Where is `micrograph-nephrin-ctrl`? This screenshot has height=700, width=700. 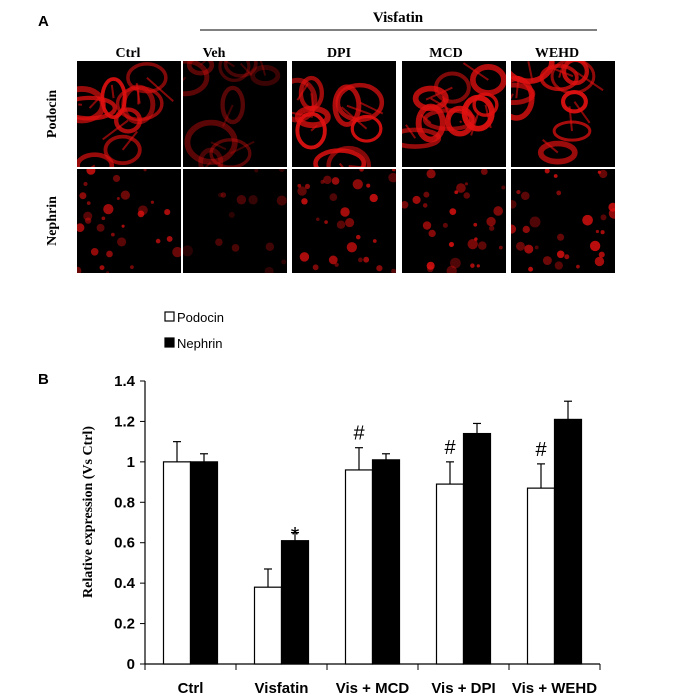
micrograph-nephrin-ctrl is located at coordinates (129, 221).